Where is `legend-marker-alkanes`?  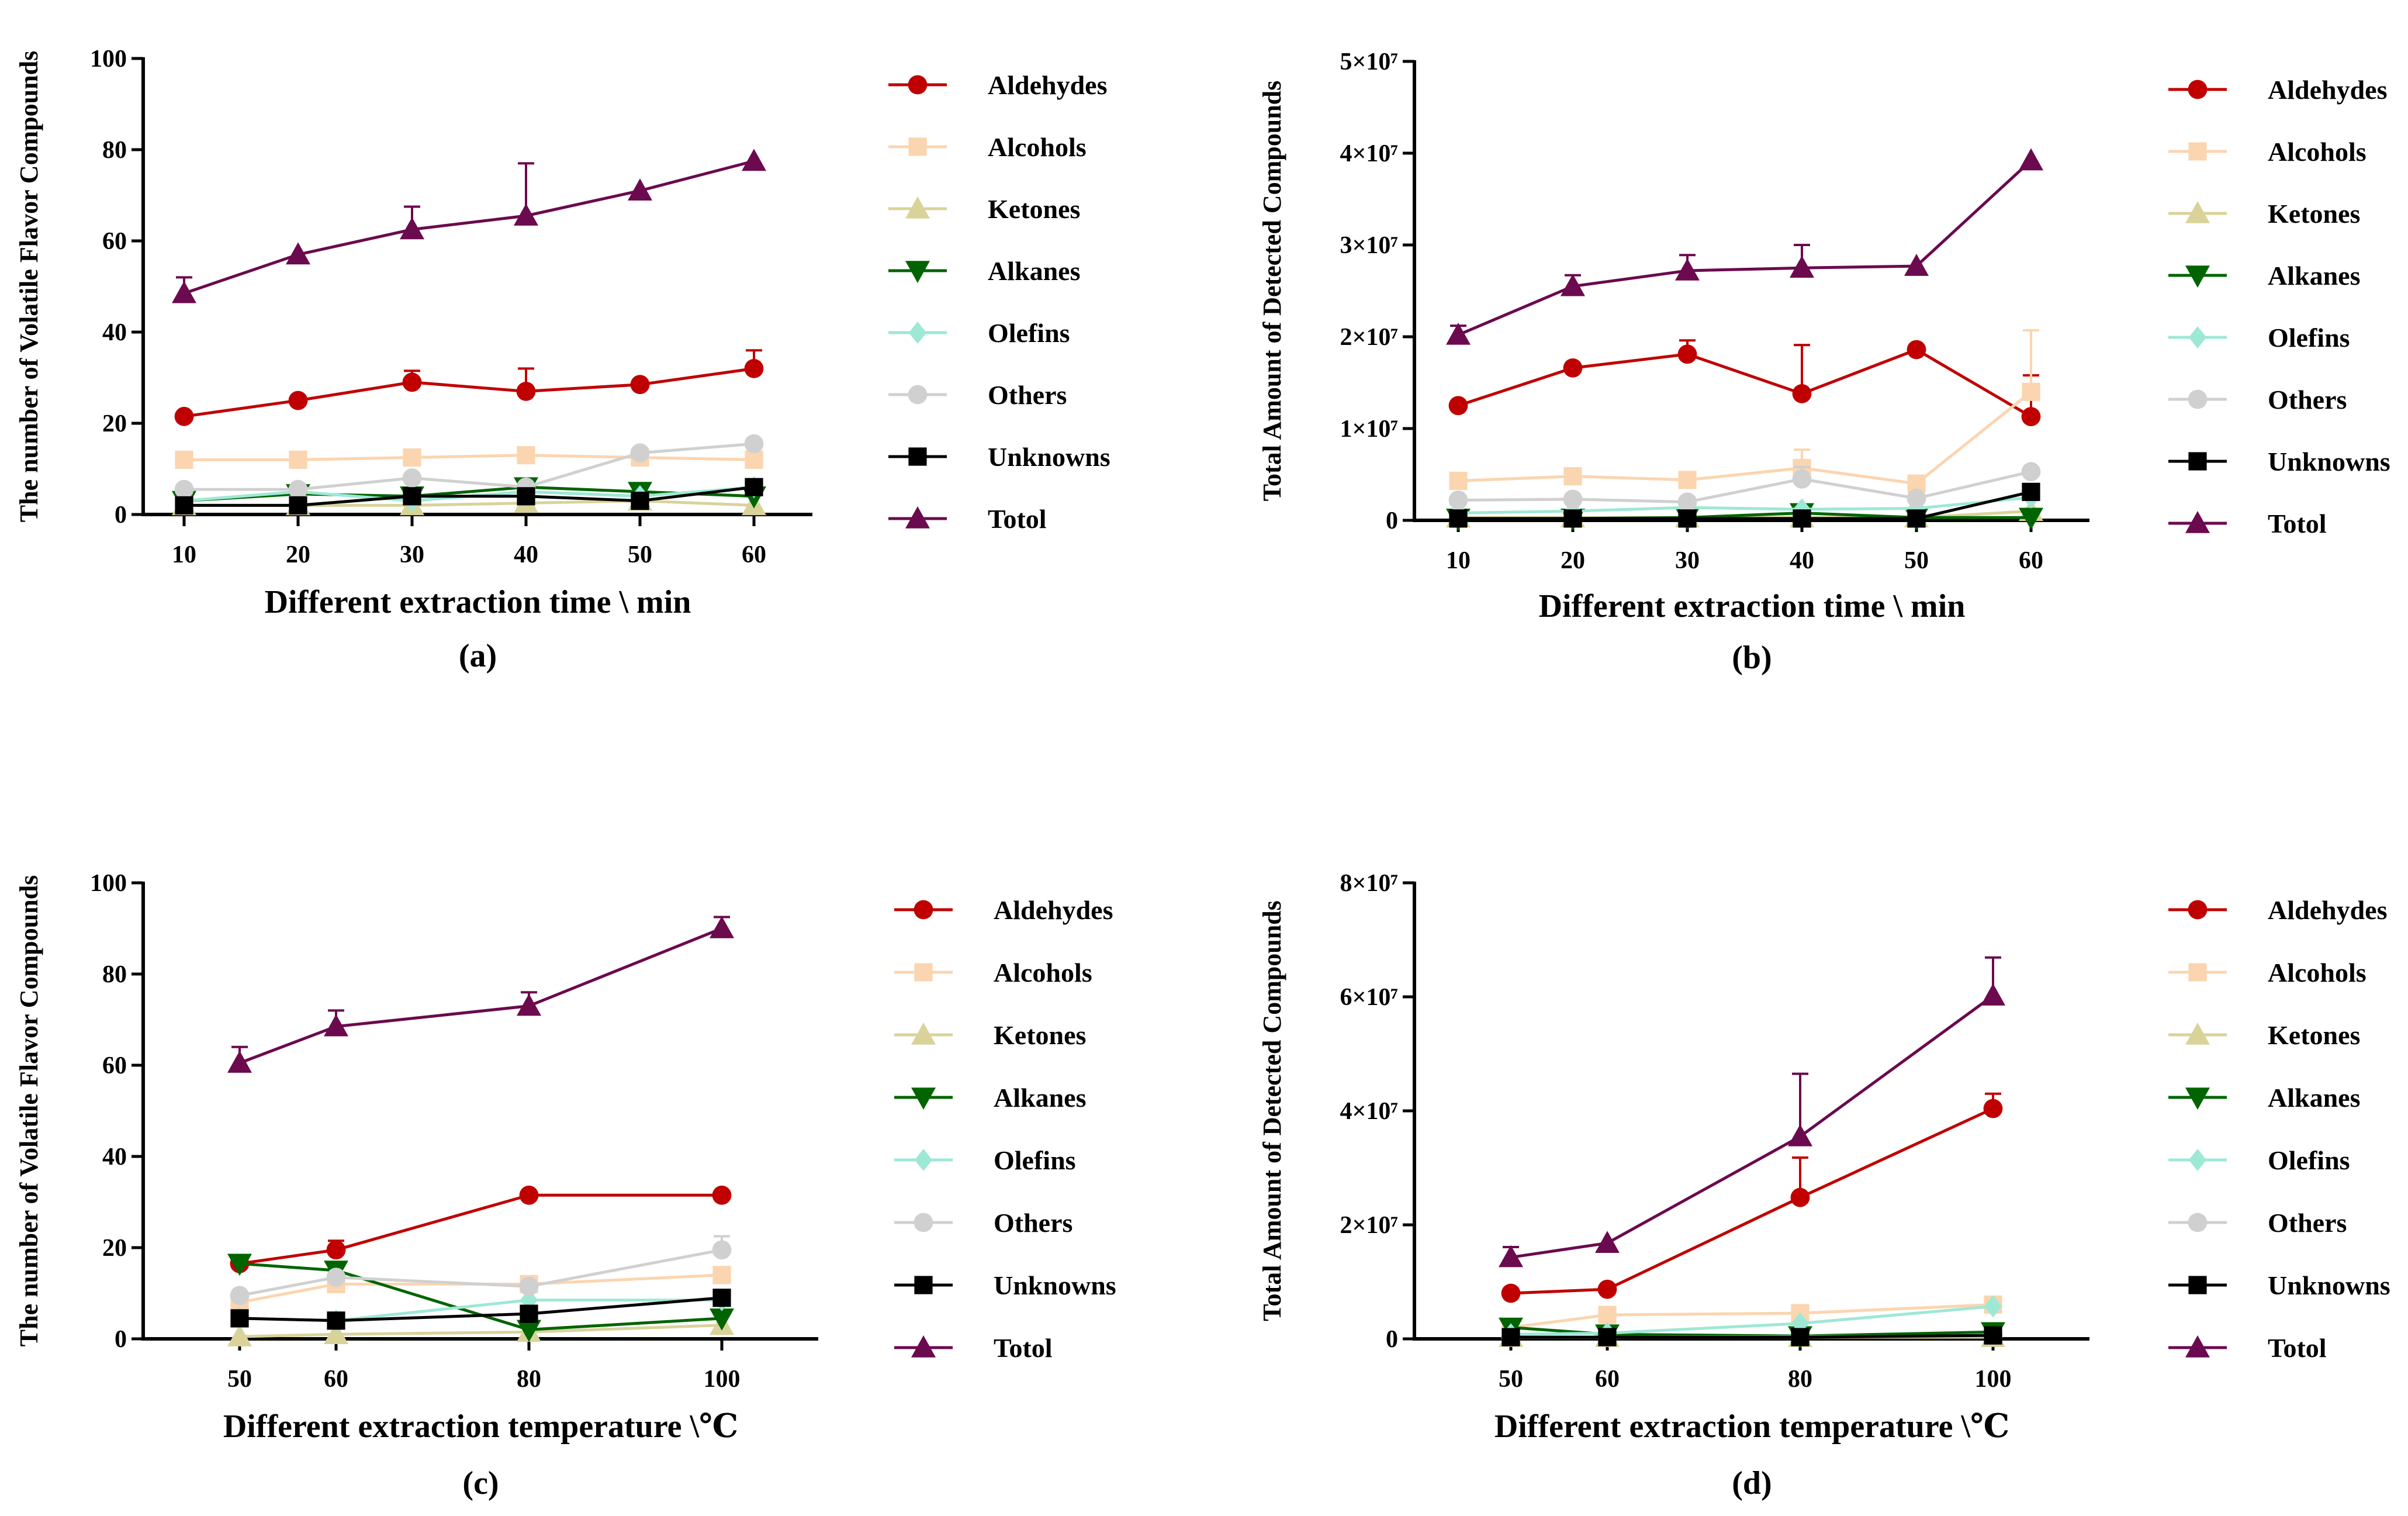
legend-marker-alkanes is located at coordinates (917, 272).